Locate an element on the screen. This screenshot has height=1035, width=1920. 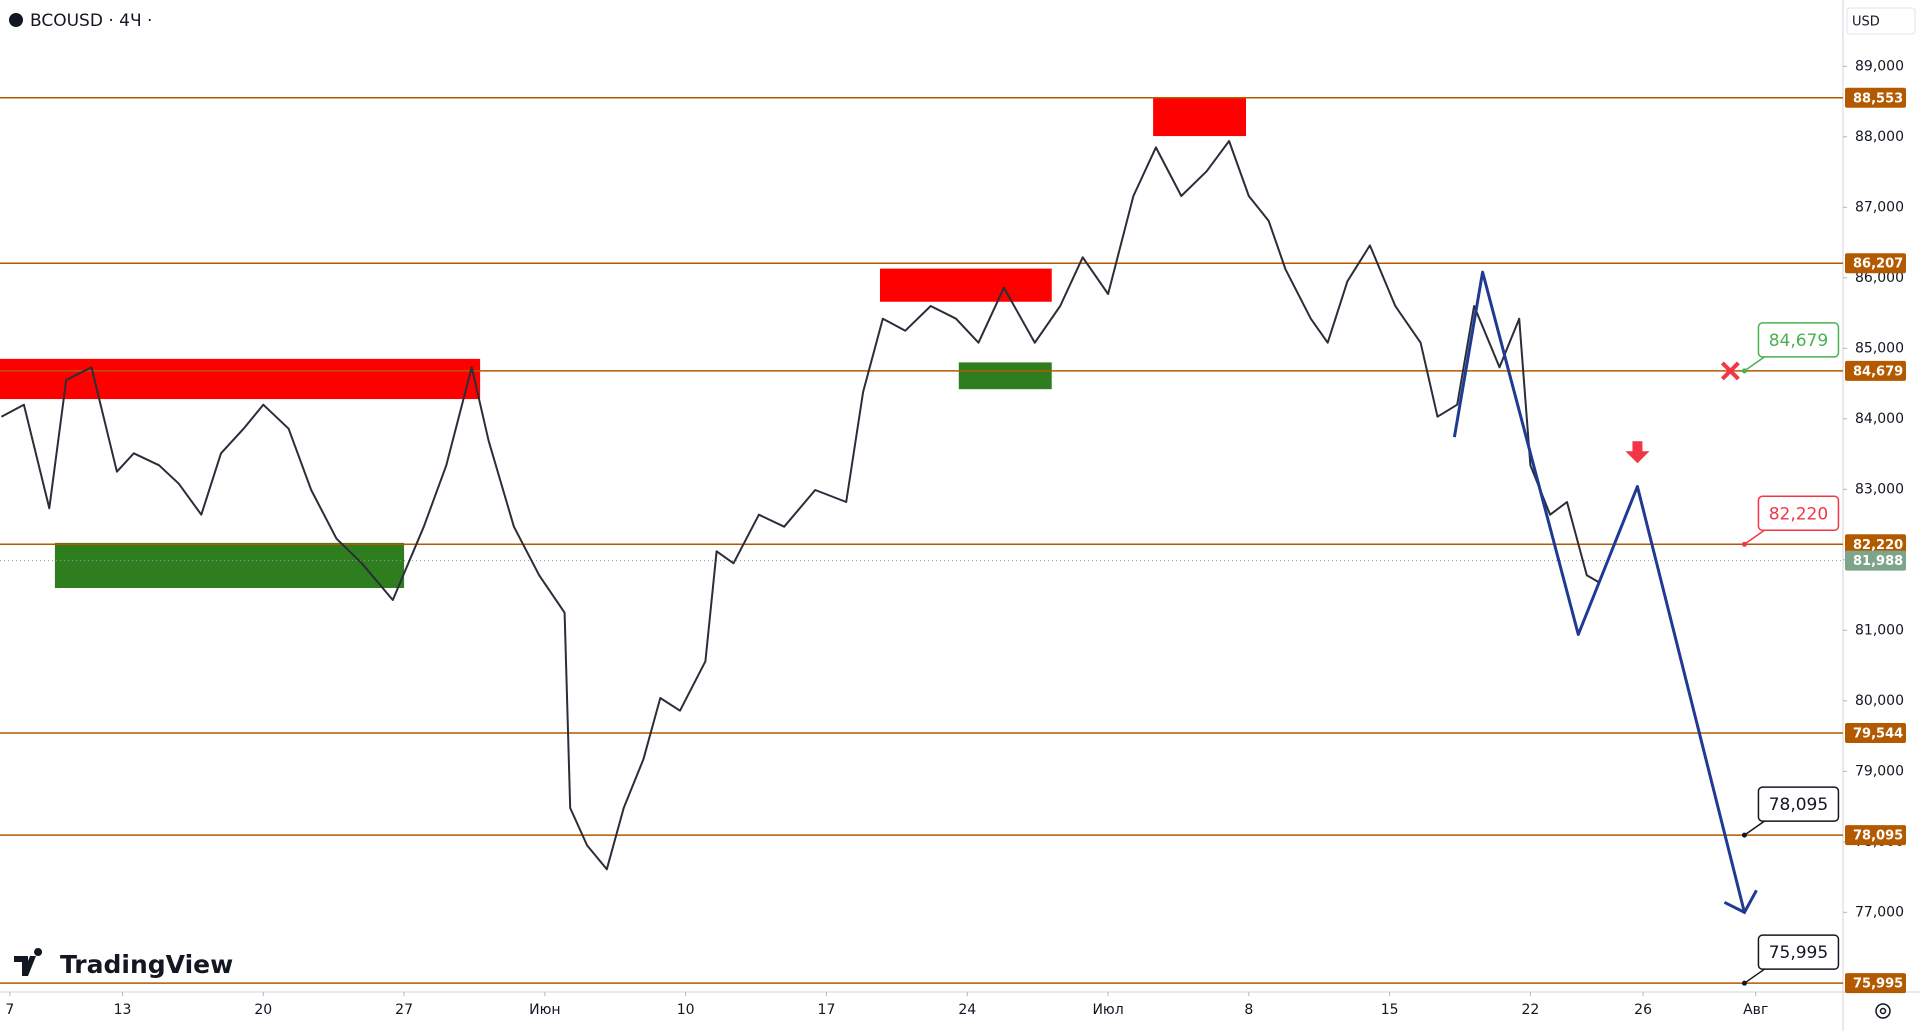
level-badge-label: 78,095 is located at coordinates (1878, 836).